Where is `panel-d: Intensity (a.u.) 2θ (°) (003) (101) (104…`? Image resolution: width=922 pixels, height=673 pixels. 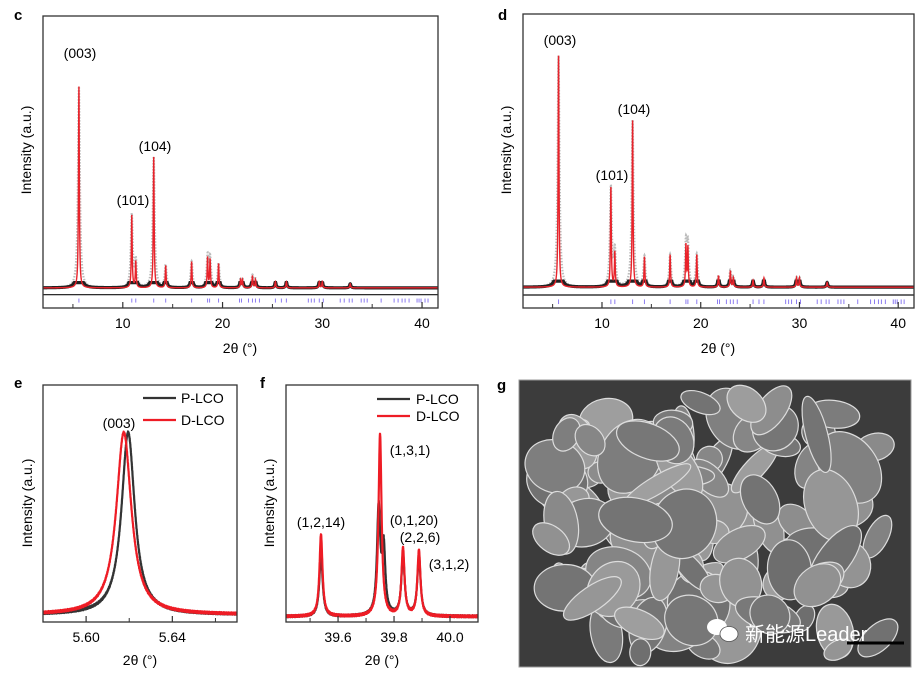 panel-d: Intensity (a.u.) 2θ (°) (003) (101) (104… is located at coordinates (616, 194).